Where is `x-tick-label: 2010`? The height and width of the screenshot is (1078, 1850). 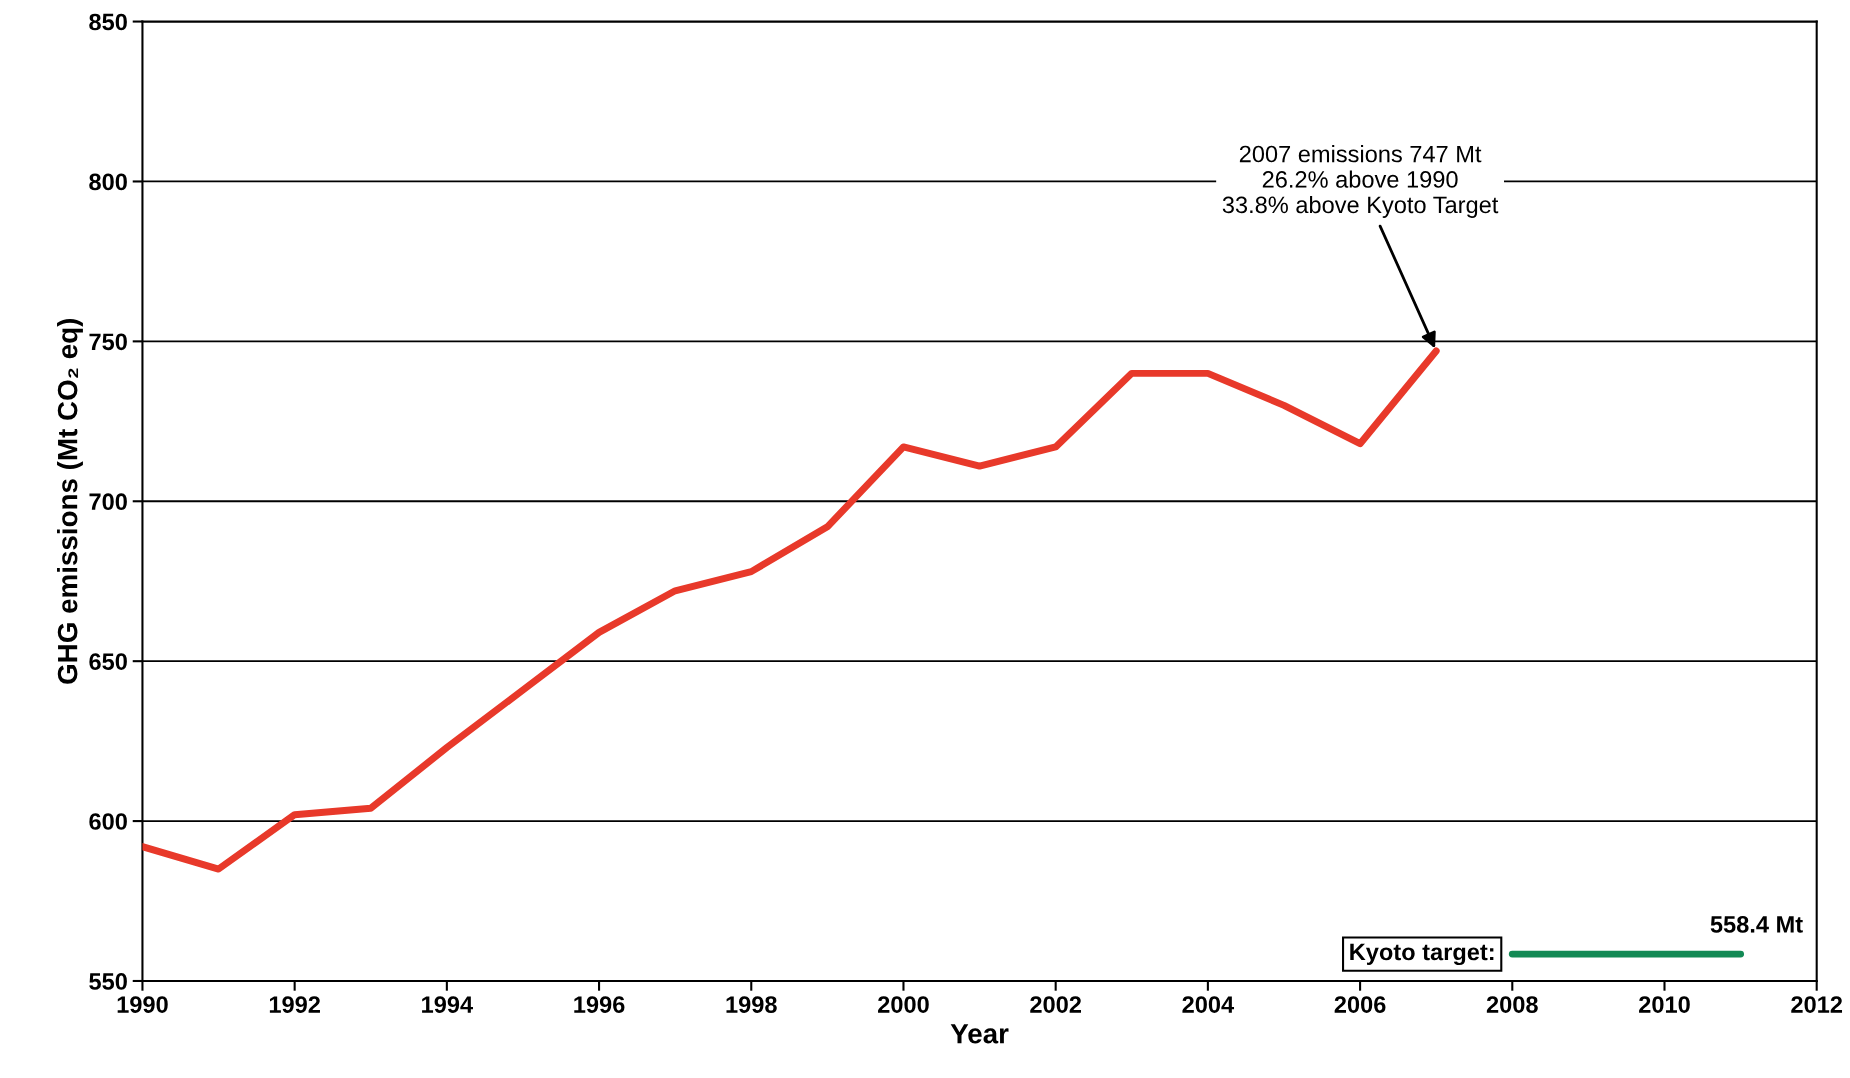
x-tick-label: 2010 is located at coordinates (1664, 1004).